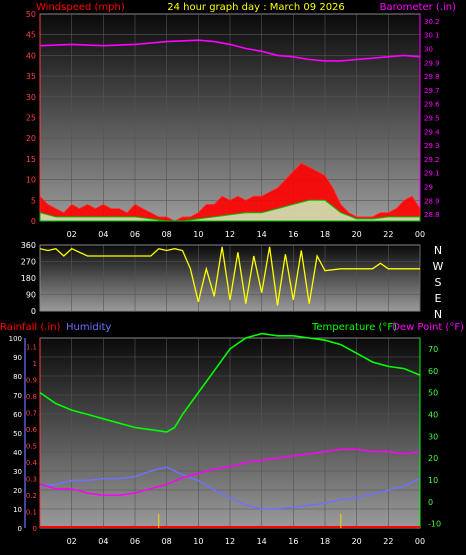 The width and height of the screenshot is (466, 555). Describe the element at coordinates (230, 382) in the screenshot. I see `temperature-line` at that location.